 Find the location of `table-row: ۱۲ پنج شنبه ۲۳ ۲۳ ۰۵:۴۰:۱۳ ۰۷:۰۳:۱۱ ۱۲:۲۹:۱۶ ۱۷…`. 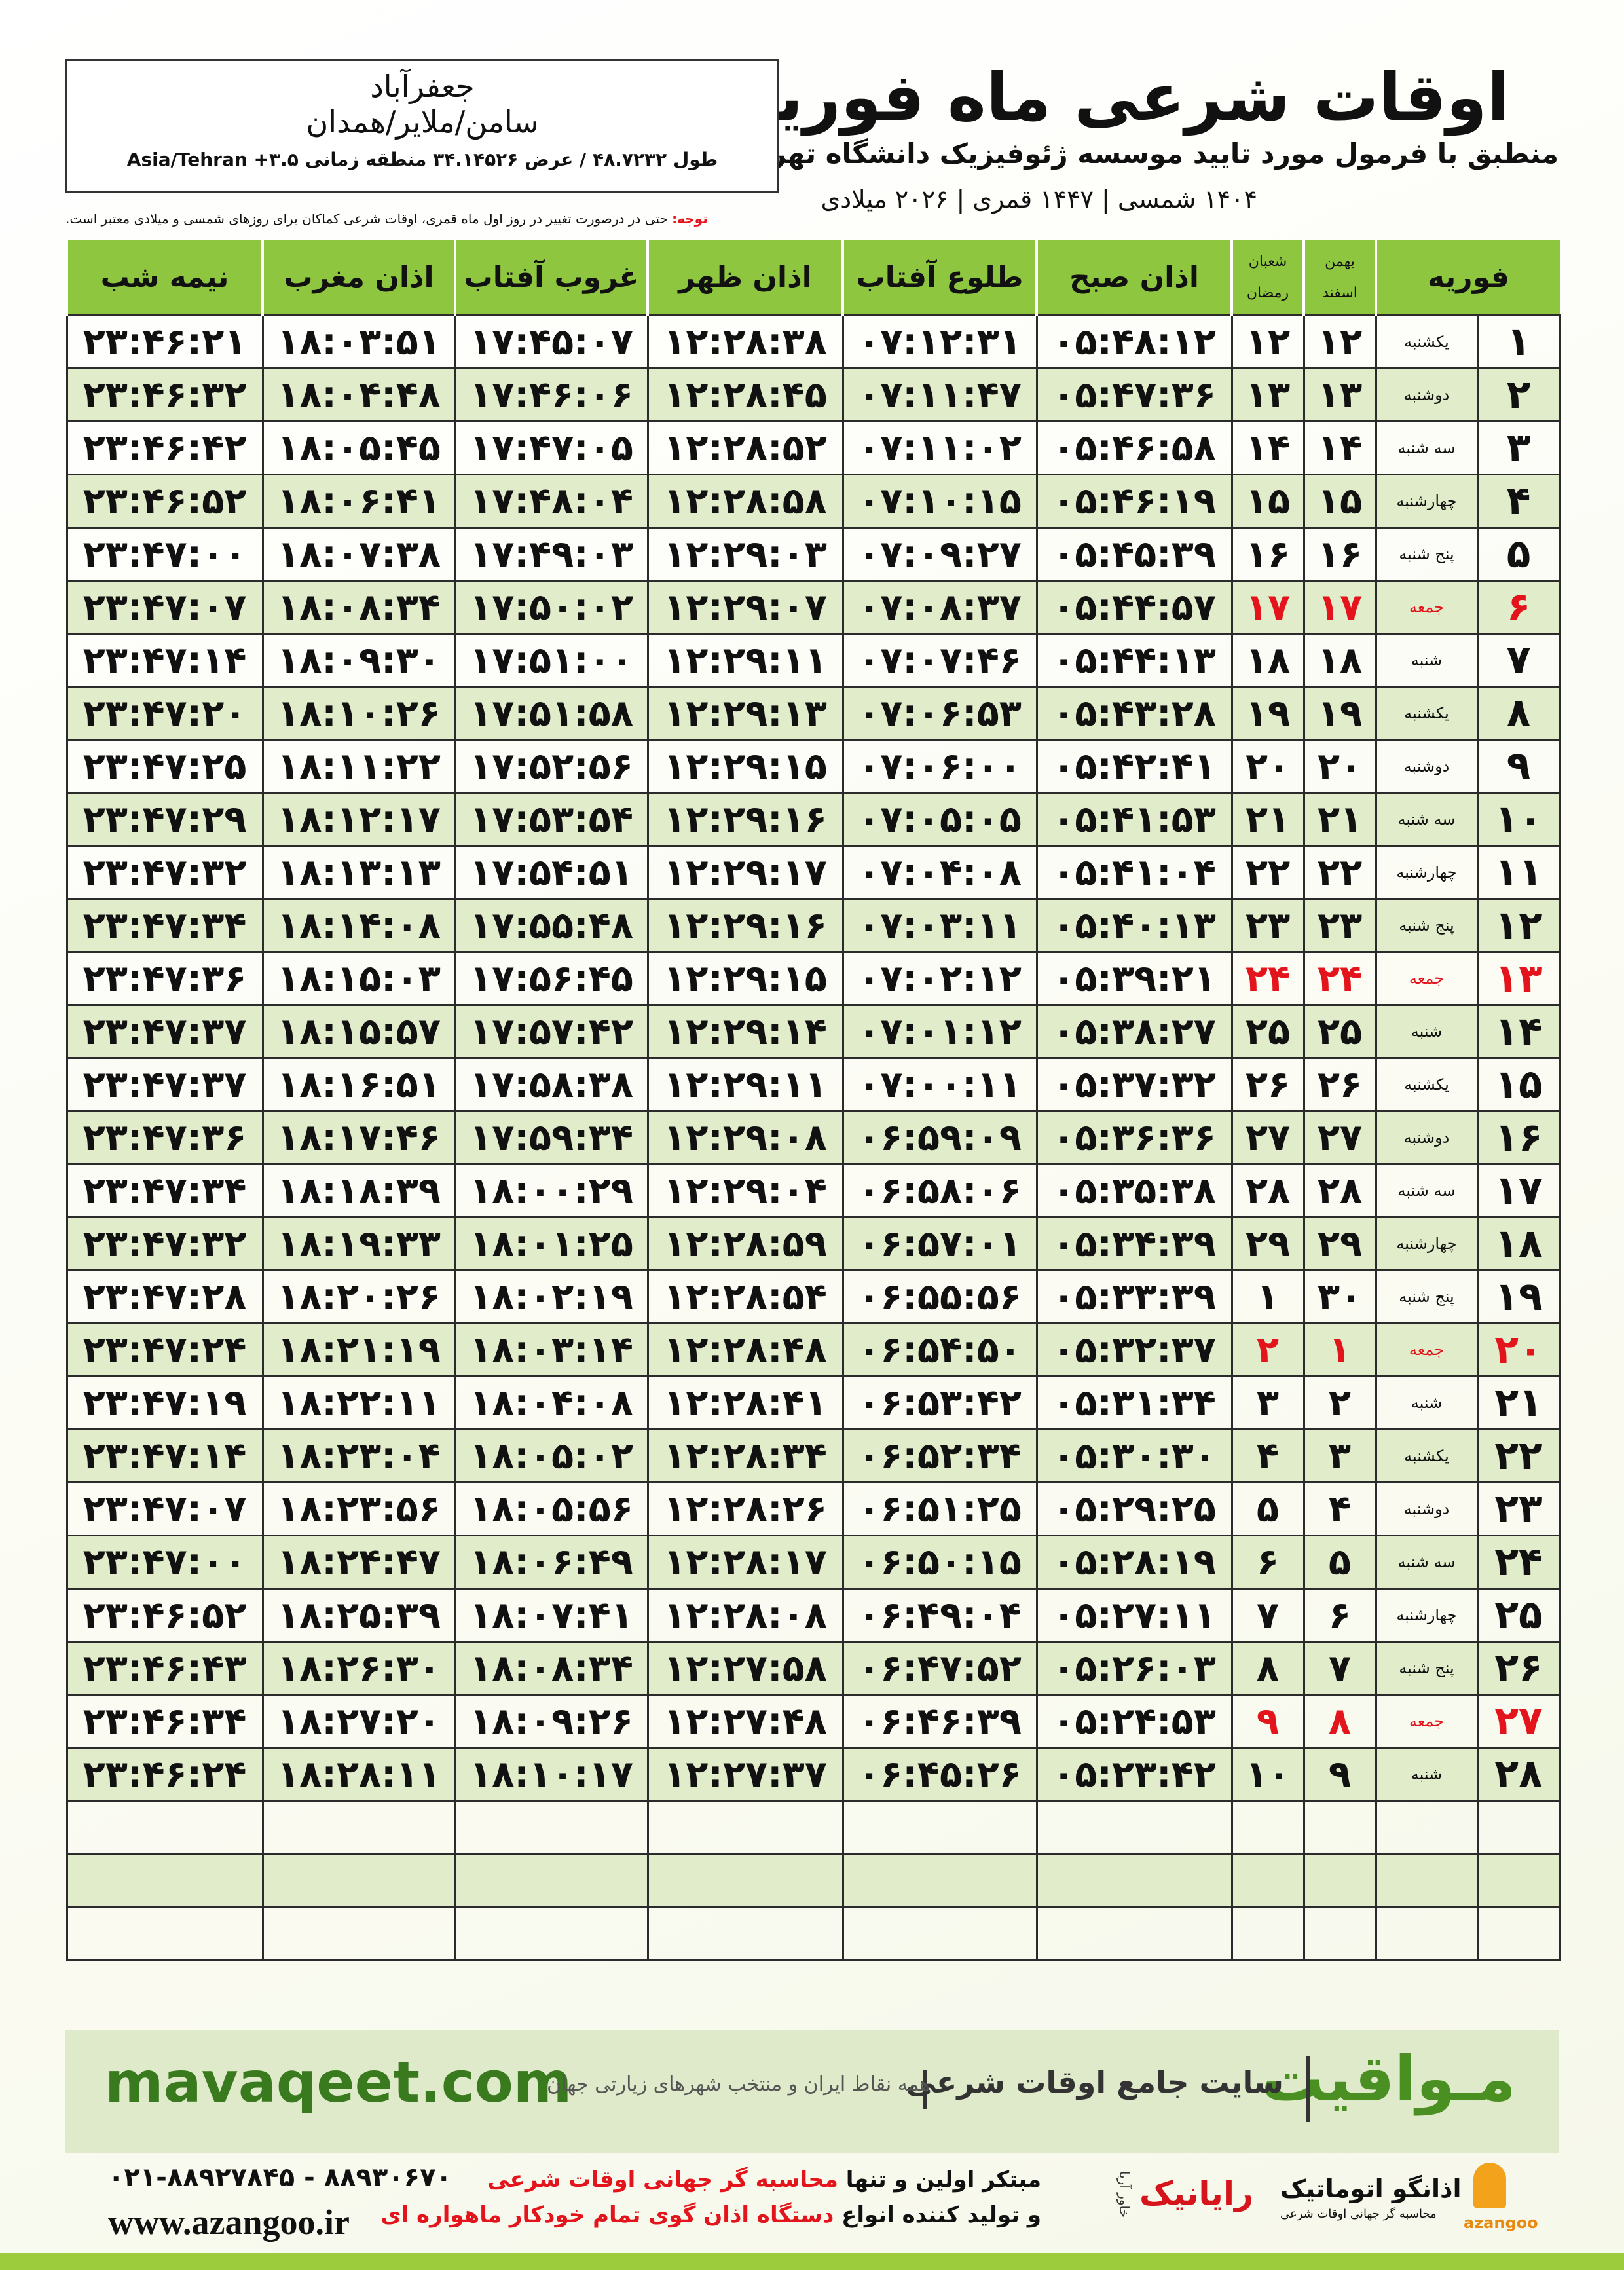

table-row: ۱۲ پنج شنبه ۲۳ ۲۳ ۰۵:۴۰:۱۳ ۰۷:۰۳:۱۱ ۱۲:۲۹:۱۶ ۱۷… is located at coordinates (813, 925).